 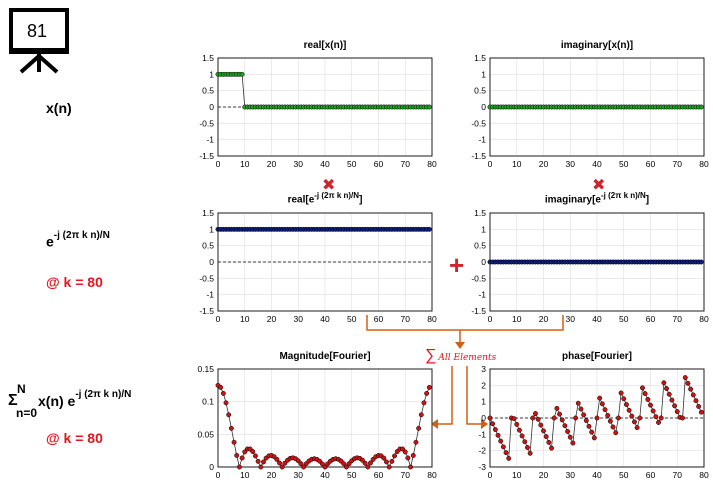 What do you see at coordinates (78, 240) in the screenshot?
I see `basis-label: e-j (2π k n)/N` at bounding box center [78, 240].